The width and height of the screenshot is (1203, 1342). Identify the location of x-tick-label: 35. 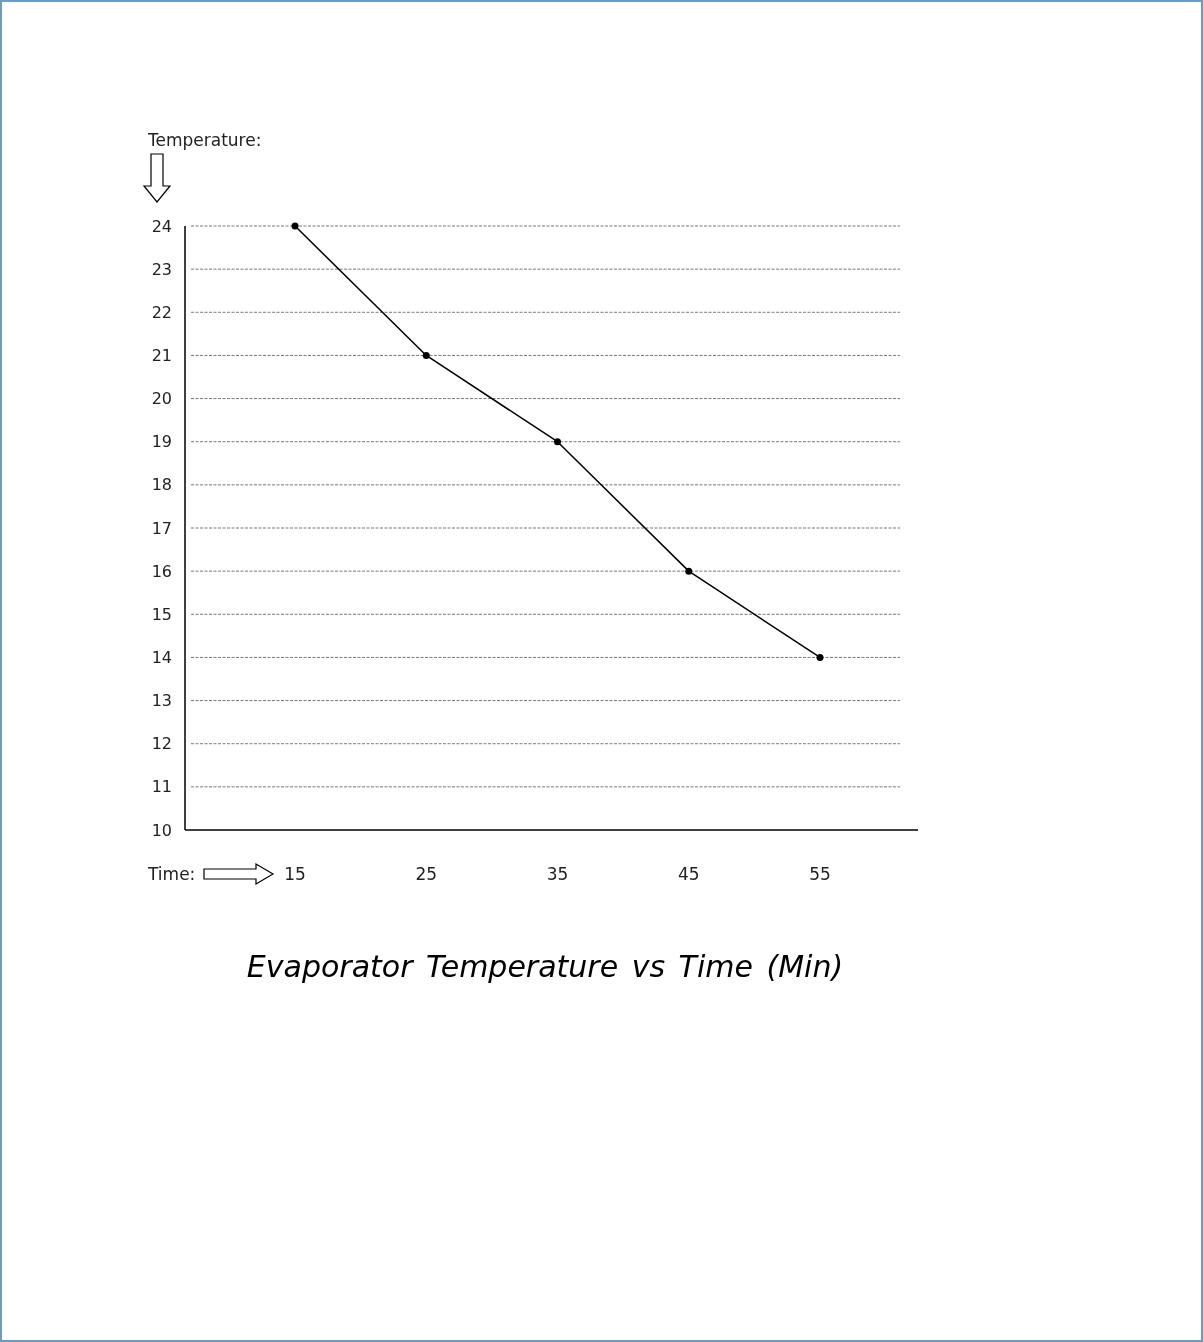
(557, 874).